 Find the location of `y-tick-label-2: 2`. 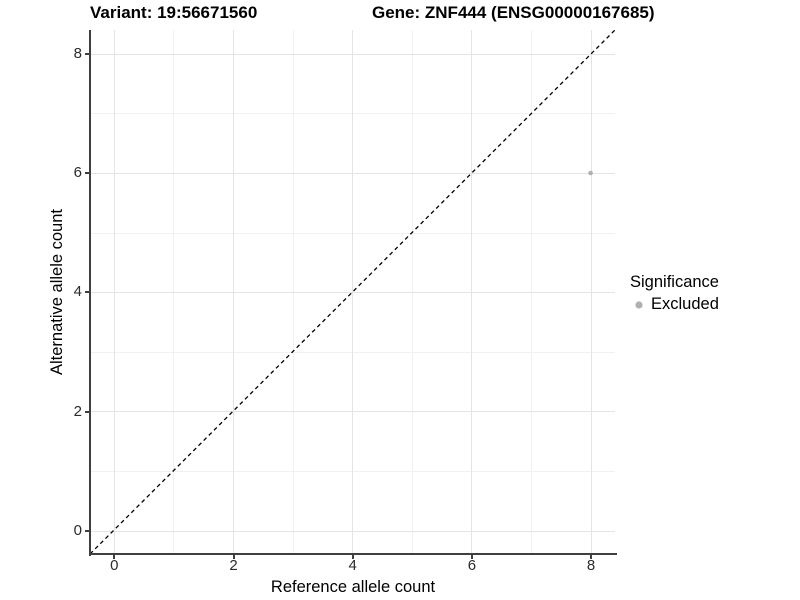

y-tick-label-2: 2 is located at coordinates (77, 411).